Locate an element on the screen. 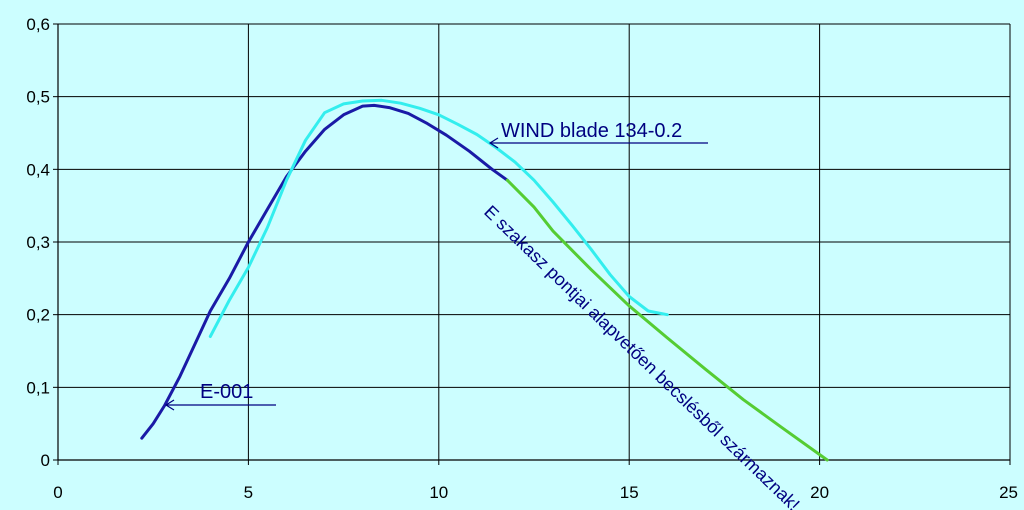 The image size is (1024, 510). y-tick-label: 0,6 is located at coordinates (38, 24).